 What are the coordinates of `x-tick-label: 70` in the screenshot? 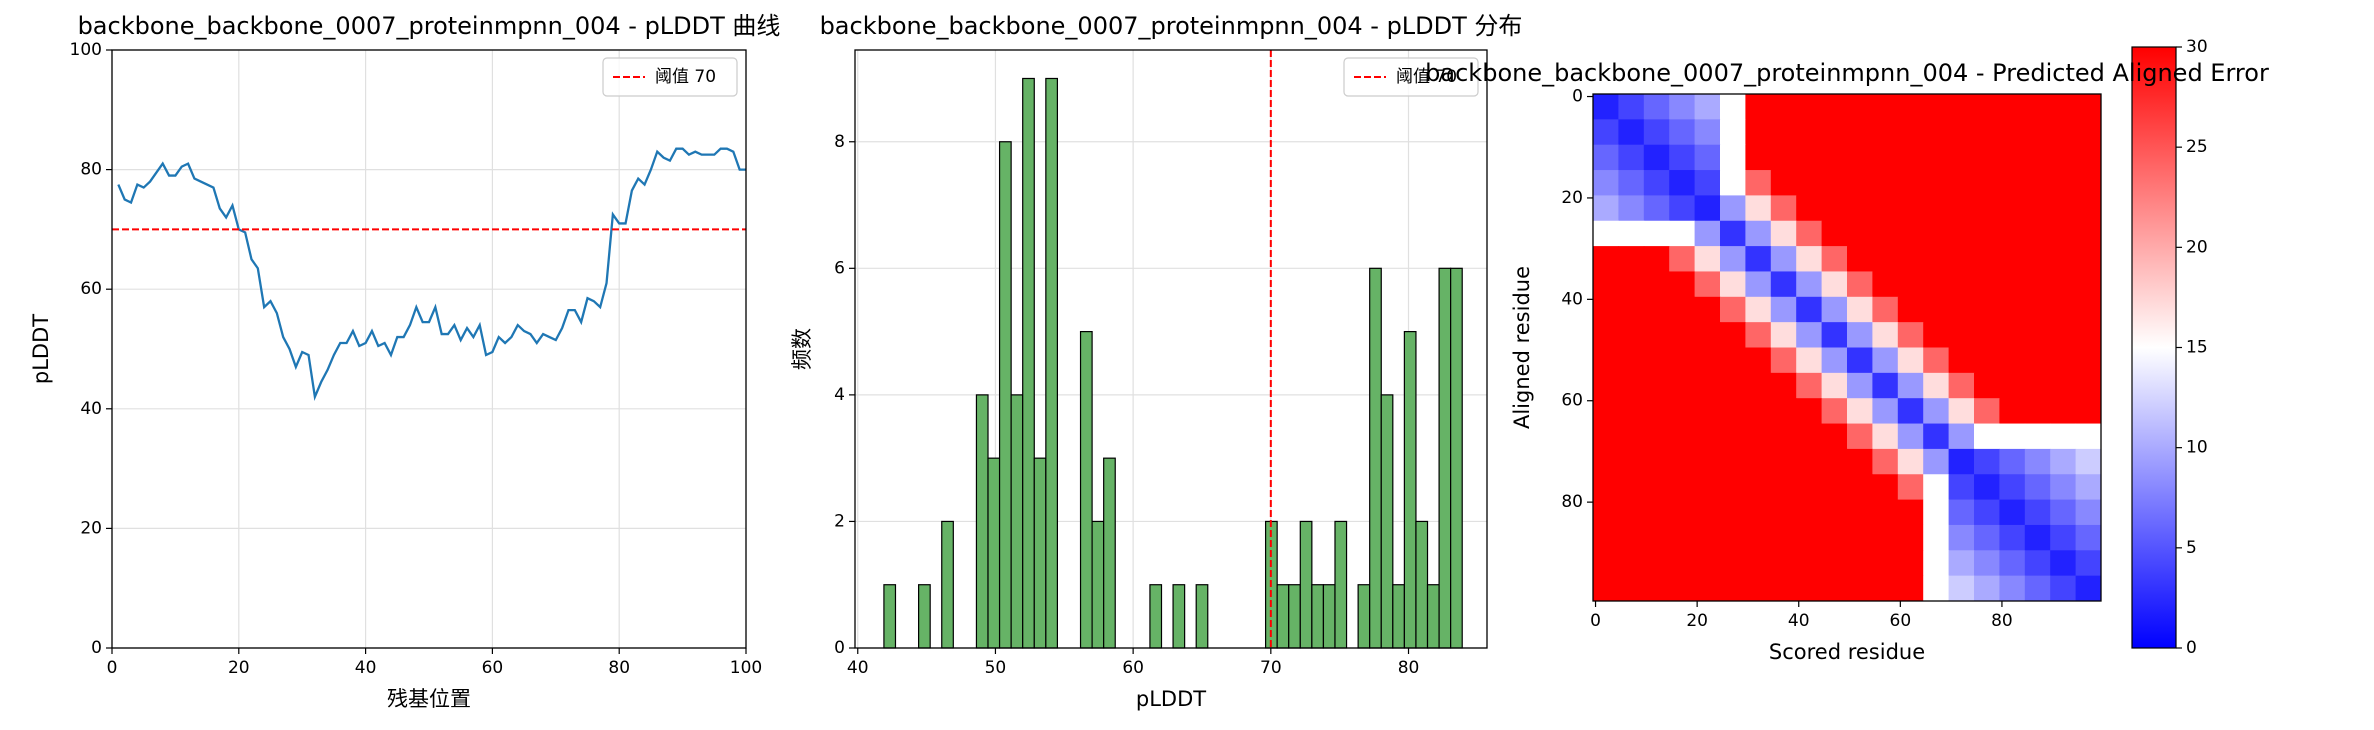 It's located at (1271, 668).